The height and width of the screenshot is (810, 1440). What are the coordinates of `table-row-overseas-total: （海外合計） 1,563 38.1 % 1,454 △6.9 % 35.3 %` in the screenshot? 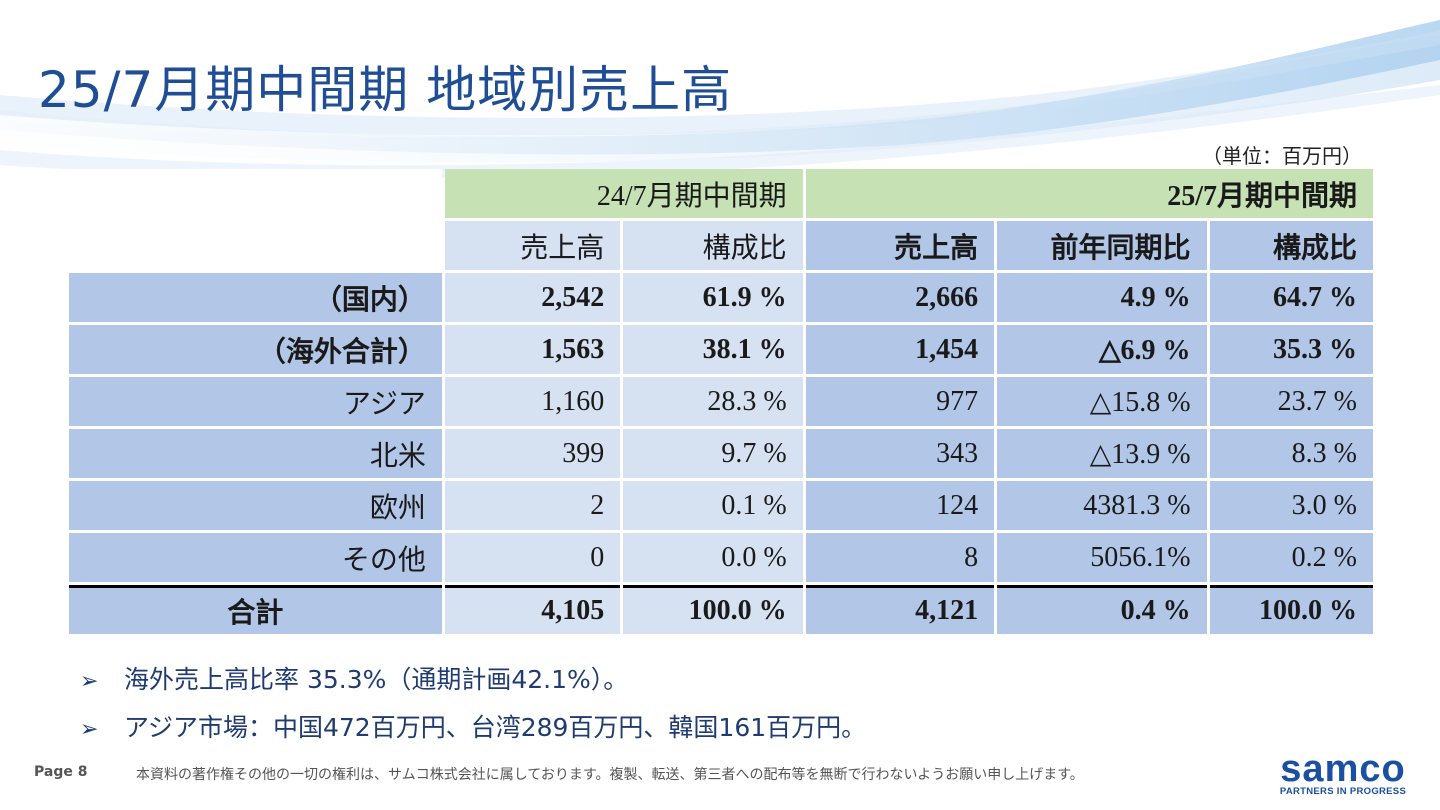 It's located at (721, 349).